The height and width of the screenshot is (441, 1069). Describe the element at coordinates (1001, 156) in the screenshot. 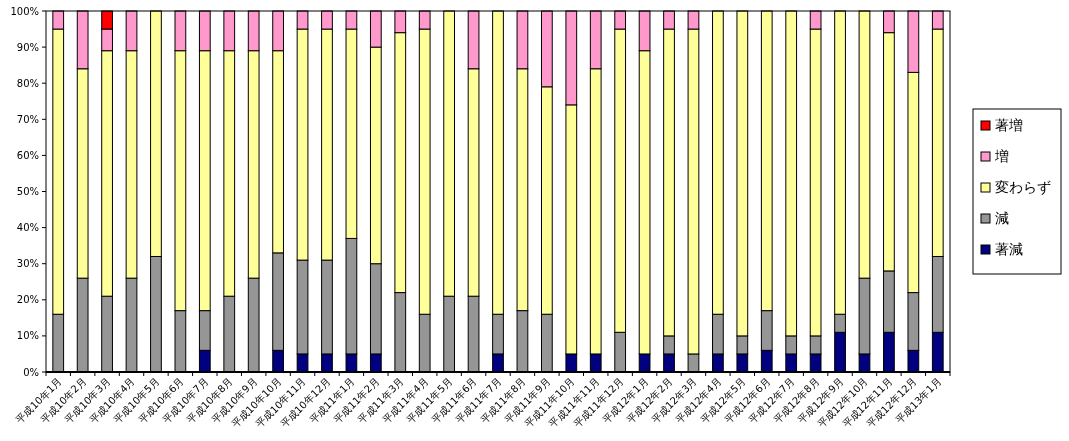

I see `legend-label: 増` at that location.